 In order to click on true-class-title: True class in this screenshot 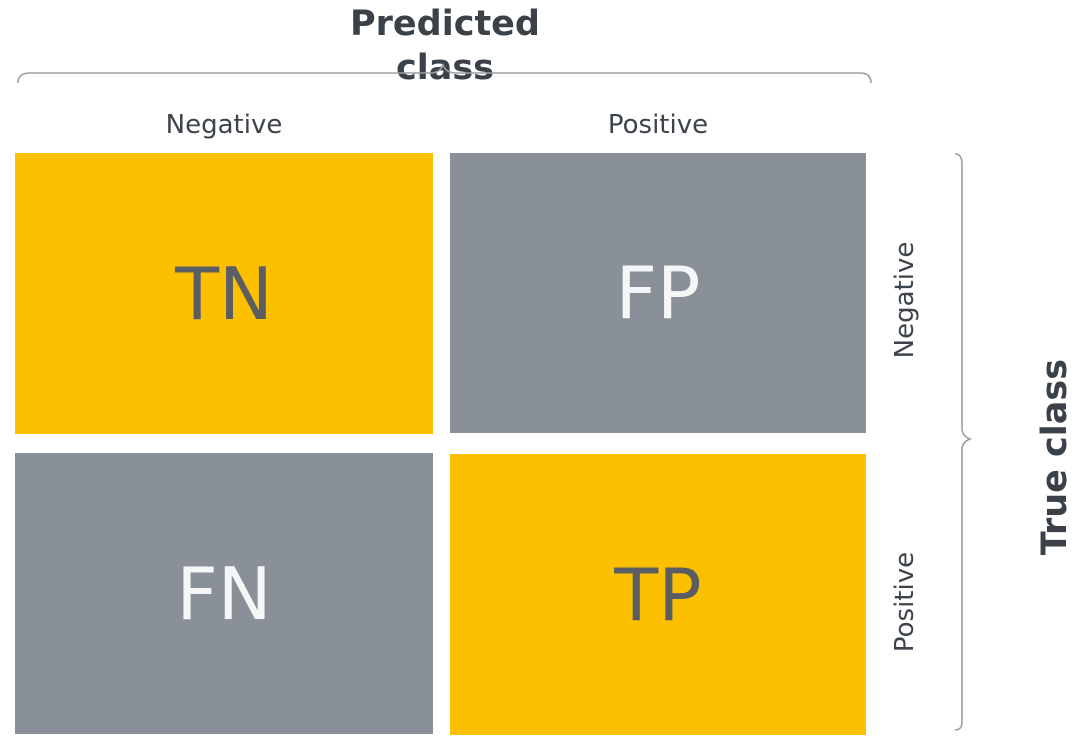, I will do `click(1055, 457)`.